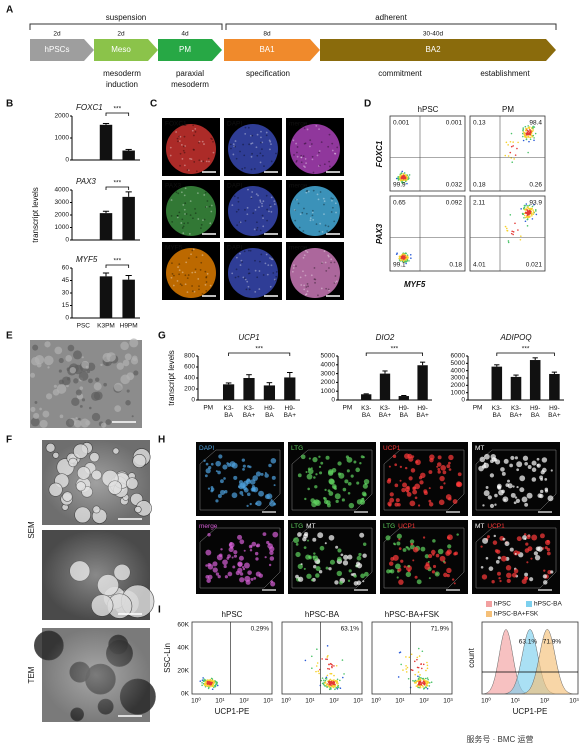 Image resolution: width=586 pixels, height=751 pixels. Describe the element at coordinates (9, 440) in the screenshot. I see `panel-label: F` at that location.